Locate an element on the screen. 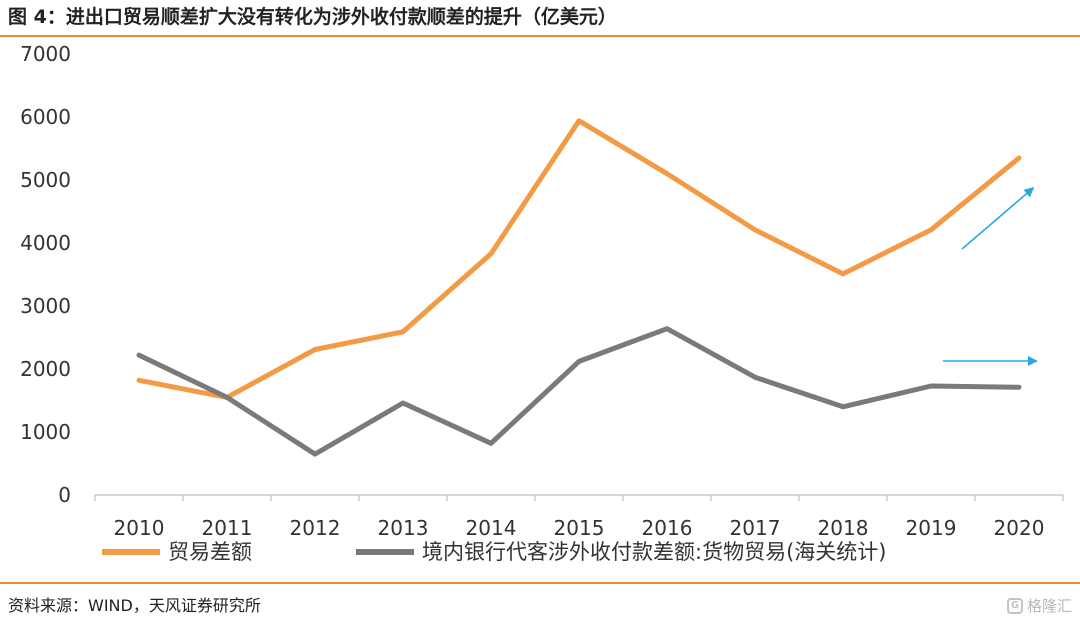 This screenshot has width=1080, height=621. x-tick-label: 2018 is located at coordinates (843, 528).